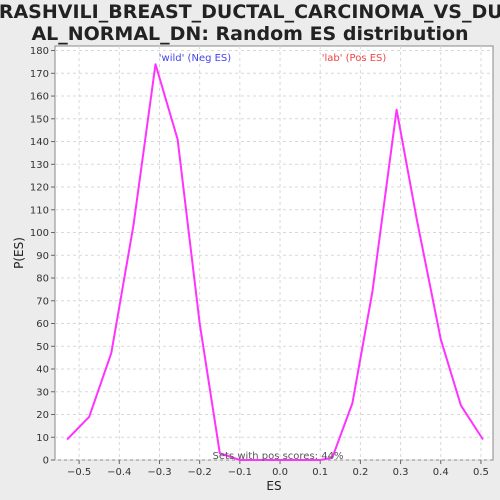 The width and height of the screenshot is (500, 500). I want to click on y-tick-label: 180, so click(39, 51).